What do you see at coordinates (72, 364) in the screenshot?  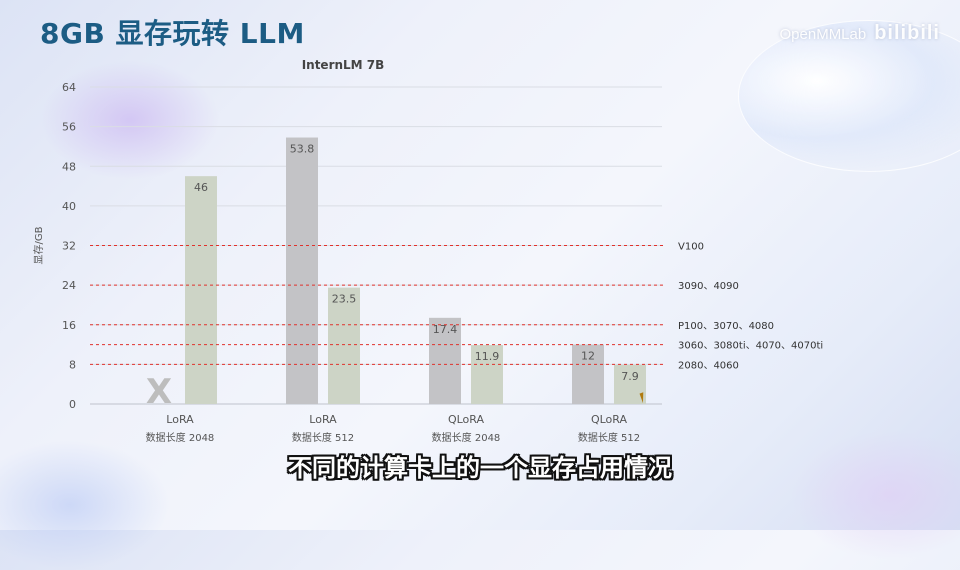 I see `y-tick-label: 8` at bounding box center [72, 364].